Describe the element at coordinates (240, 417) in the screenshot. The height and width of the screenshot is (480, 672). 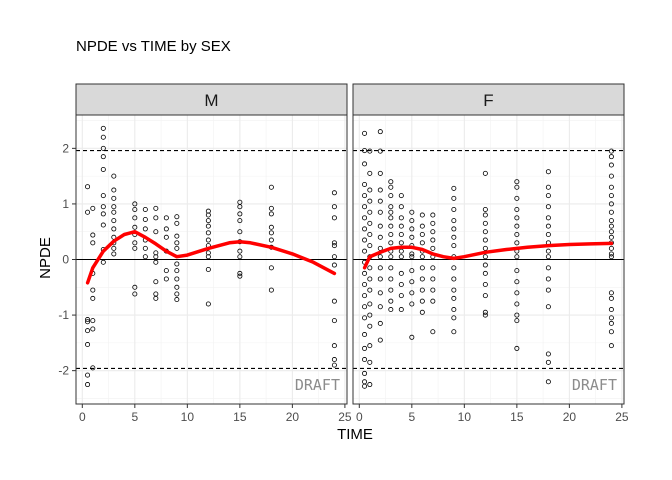
I see `x-tick-label: 15` at that location.